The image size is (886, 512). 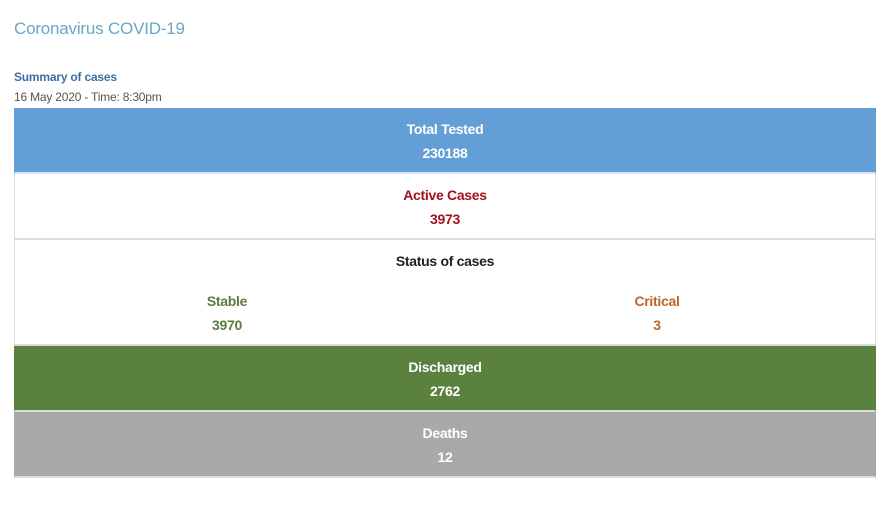 What do you see at coordinates (445, 379) in the screenshot?
I see `discharged-row: Discharged 2762` at bounding box center [445, 379].